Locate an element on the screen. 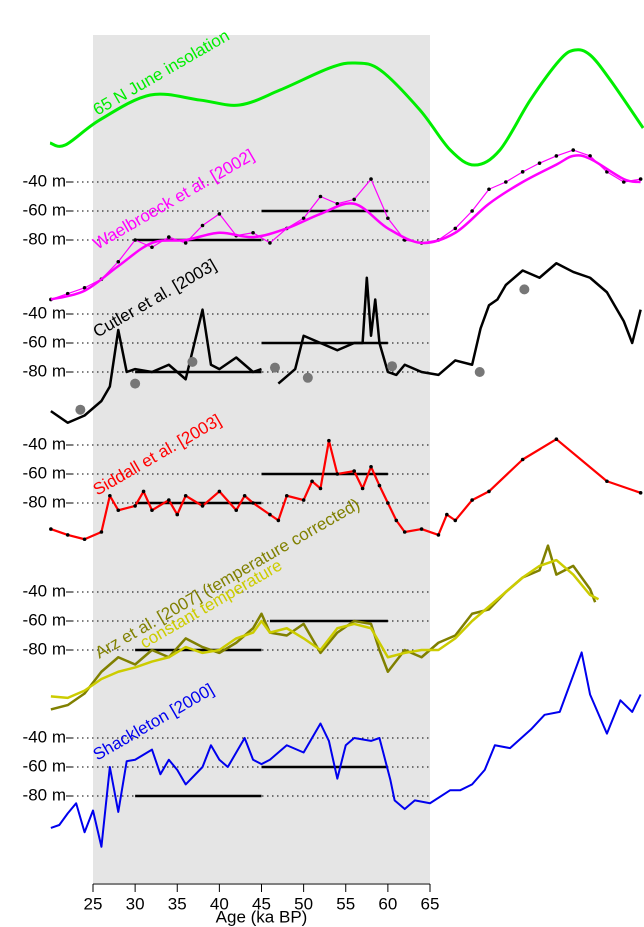 The image size is (644, 927). x-tick-label: 25 is located at coordinates (93, 903).